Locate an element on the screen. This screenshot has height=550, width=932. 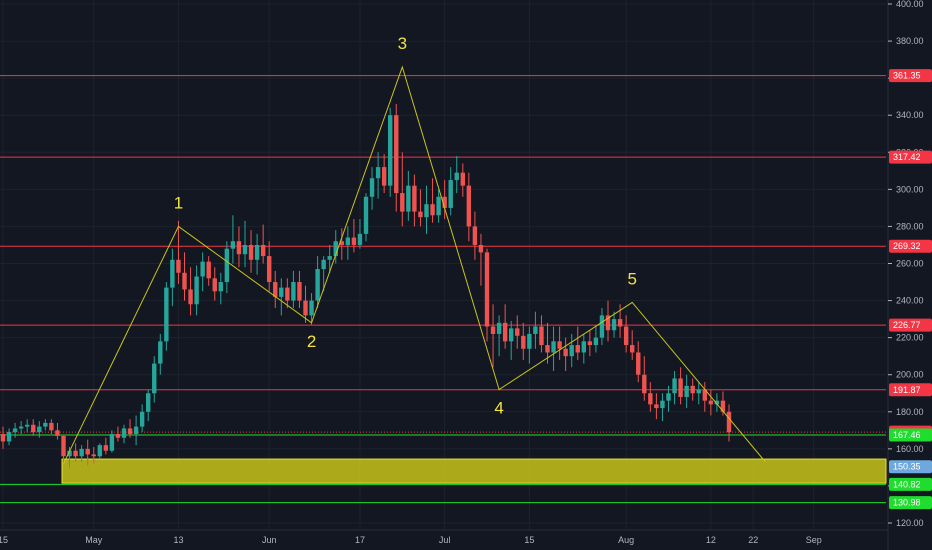
time-tick-label: 12 is located at coordinates (711, 540).